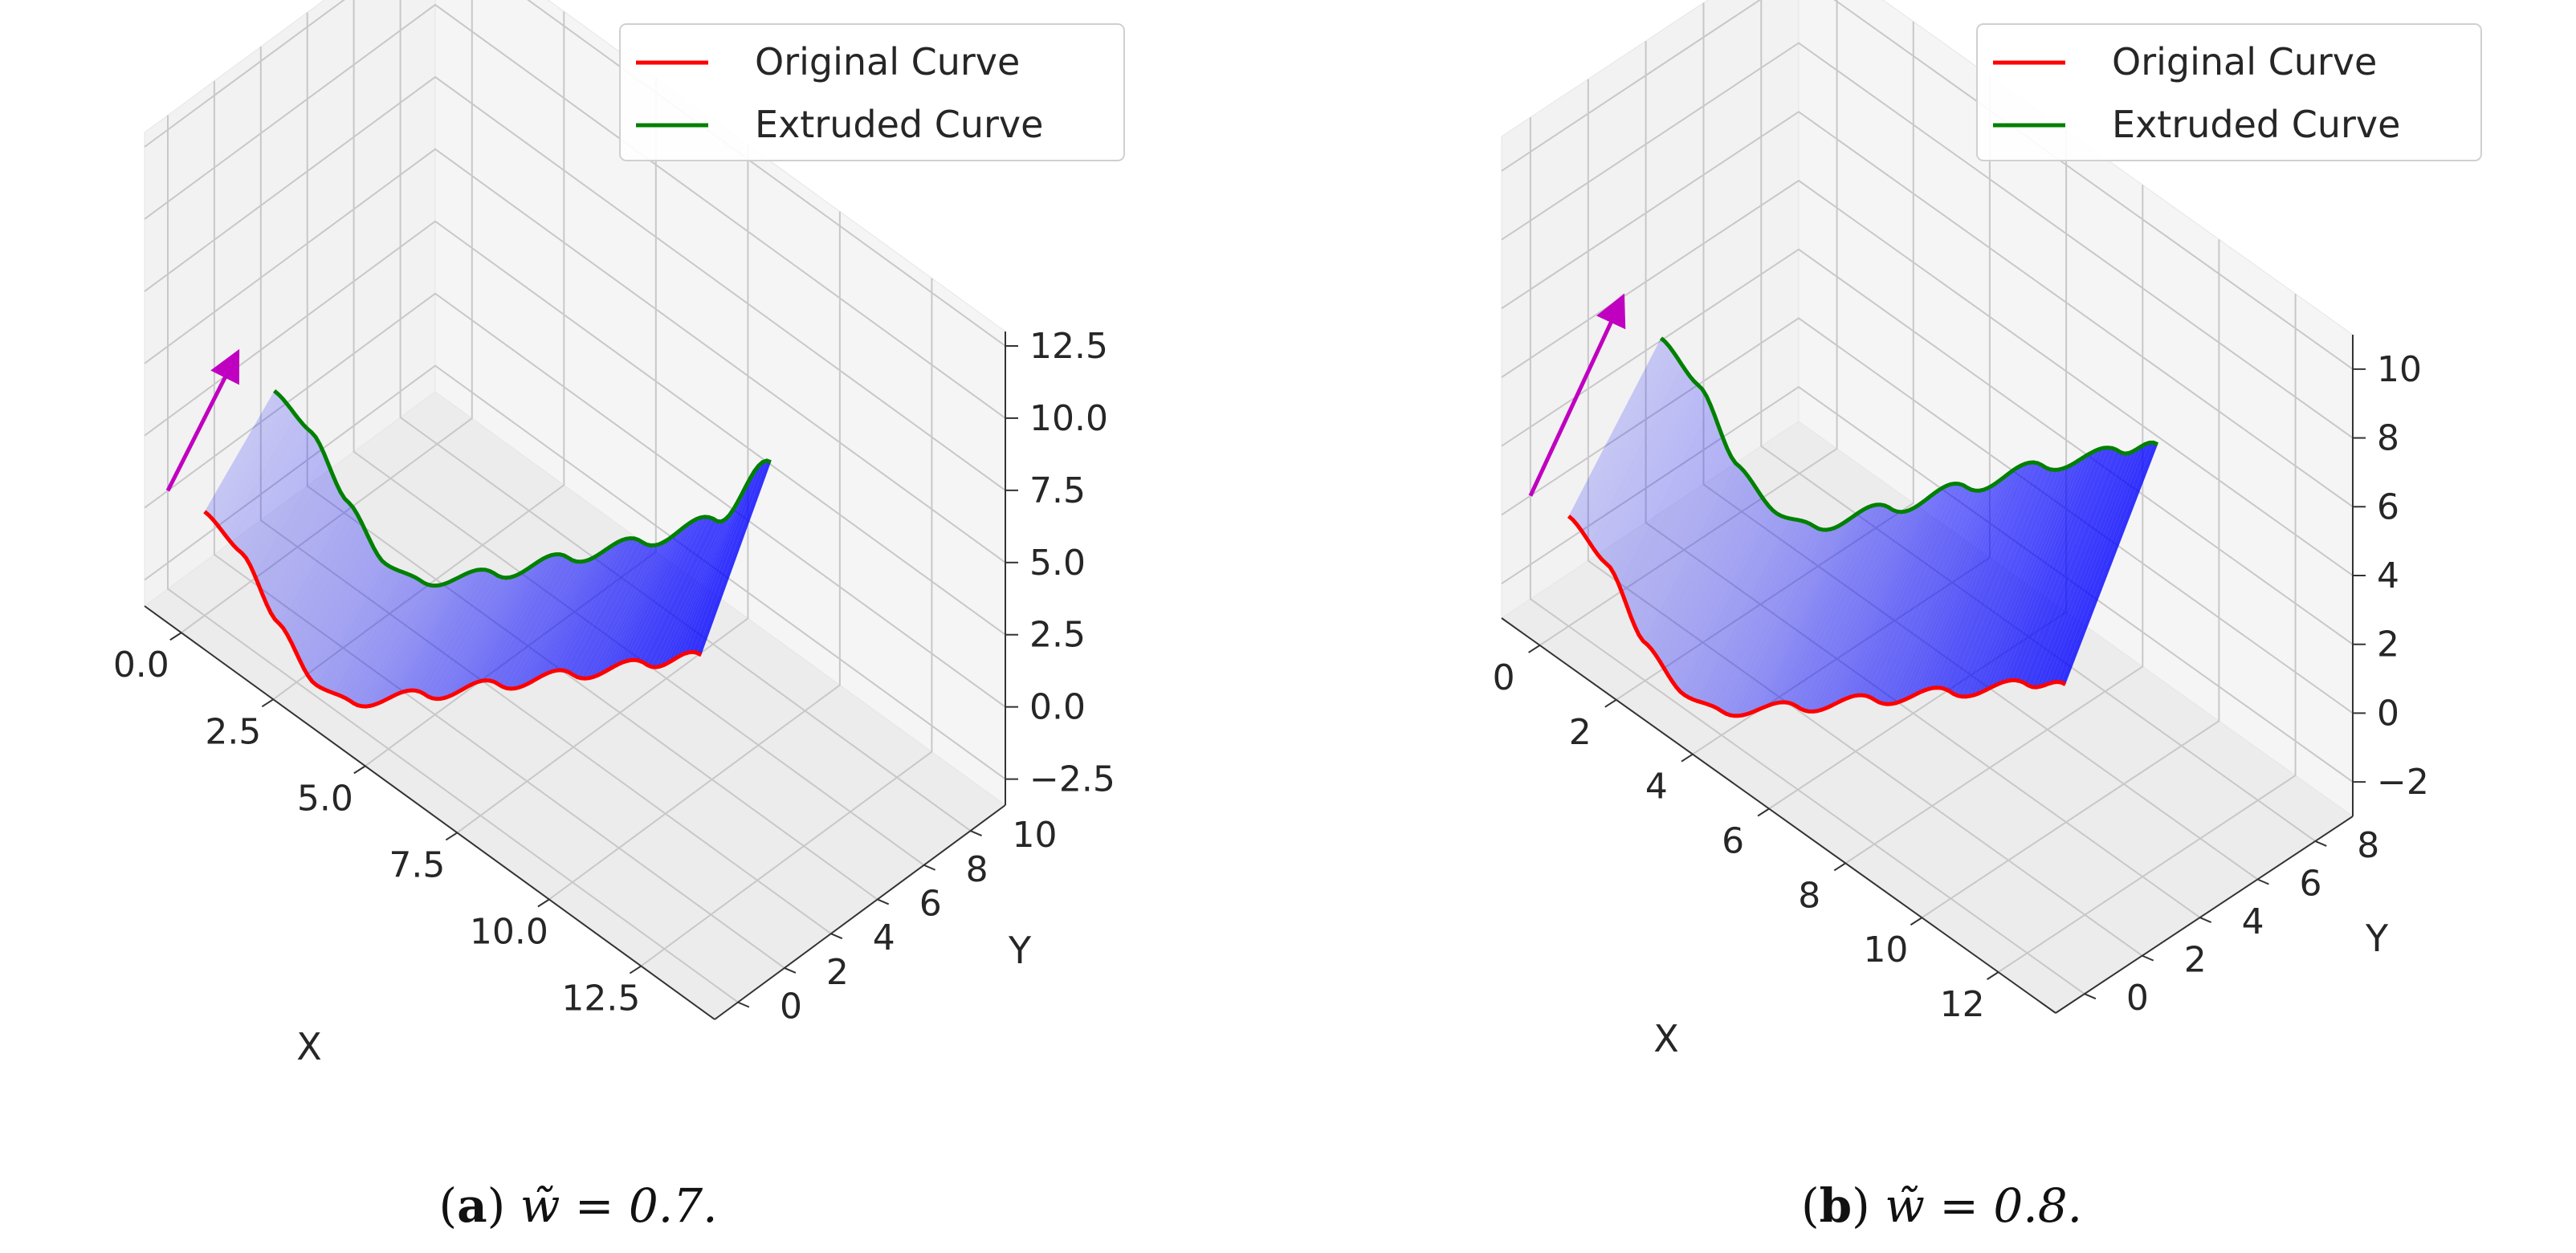 The height and width of the screenshot is (1253, 2576). Describe the element at coordinates (2195, 960) in the screenshot. I see `y-tick-label: 2` at that location.